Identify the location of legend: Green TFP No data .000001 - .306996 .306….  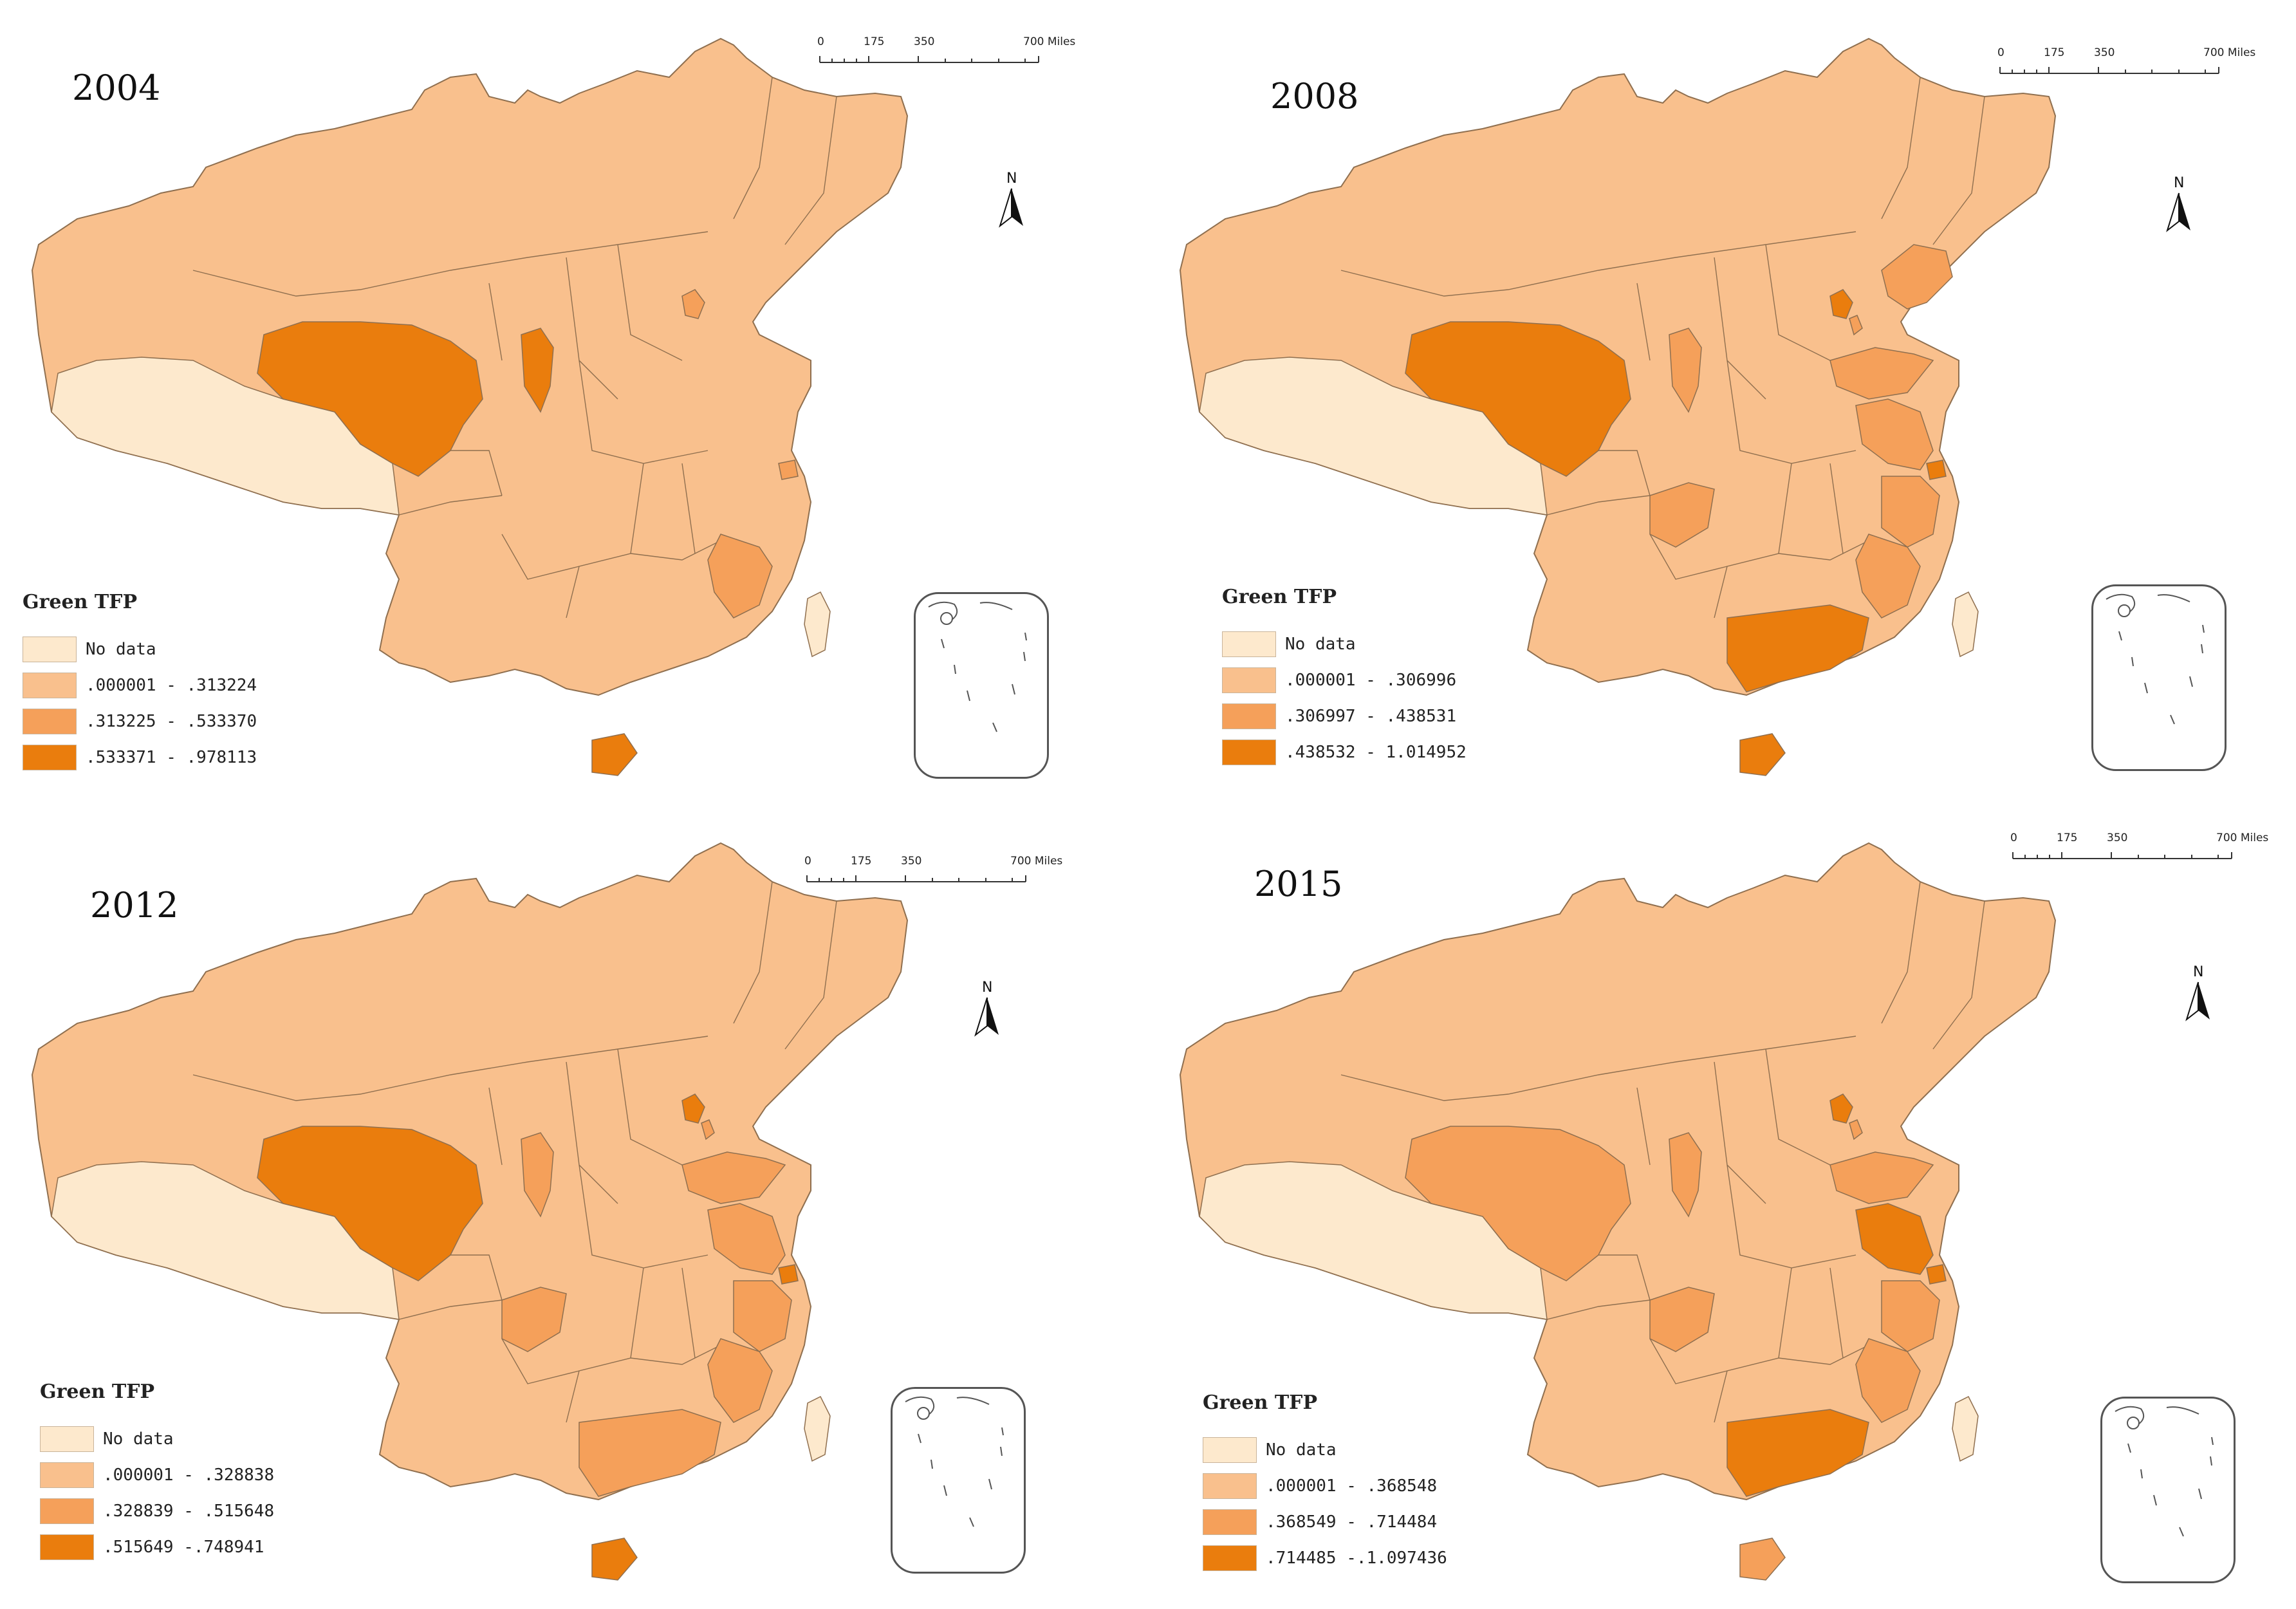
(1344, 678).